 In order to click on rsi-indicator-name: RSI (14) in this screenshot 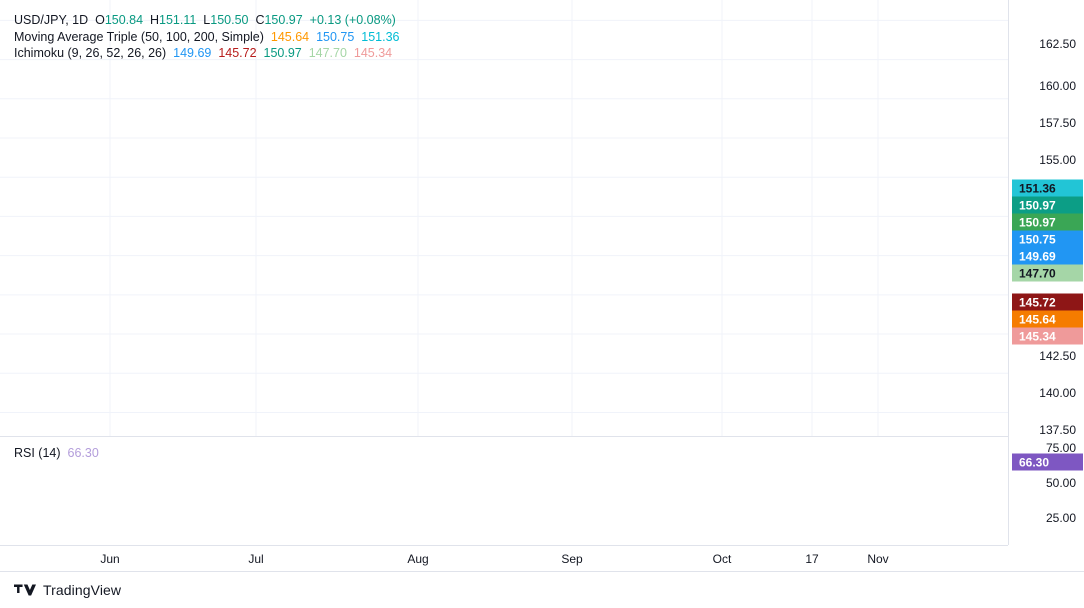, I will do `click(37, 453)`.